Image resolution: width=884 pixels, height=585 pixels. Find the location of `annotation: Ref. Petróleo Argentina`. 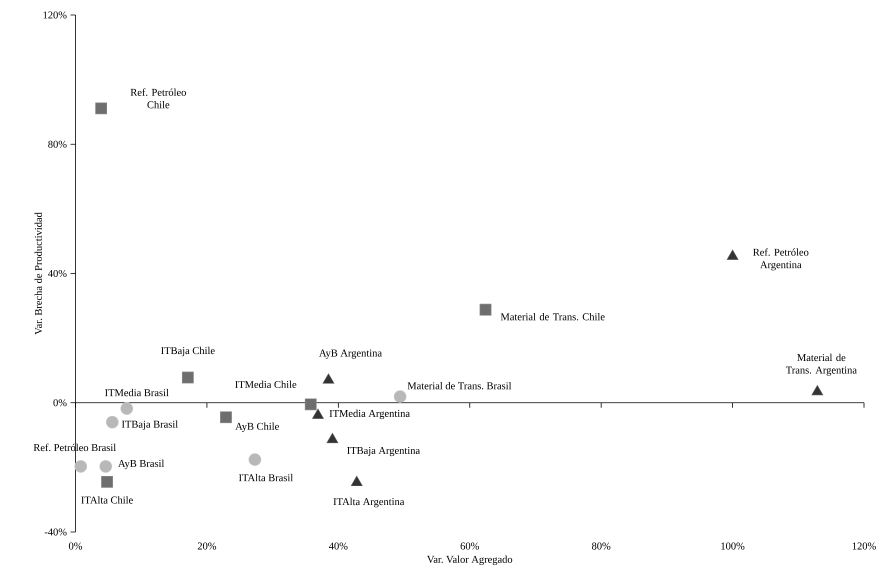

annotation: Ref. Petróleo Argentina is located at coordinates (780, 259).